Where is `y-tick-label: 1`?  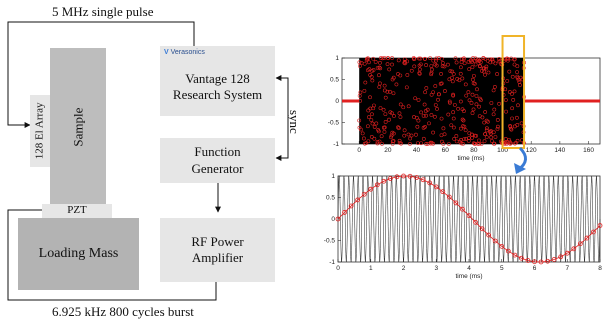
y-tick-label: 1 is located at coordinates (333, 176).